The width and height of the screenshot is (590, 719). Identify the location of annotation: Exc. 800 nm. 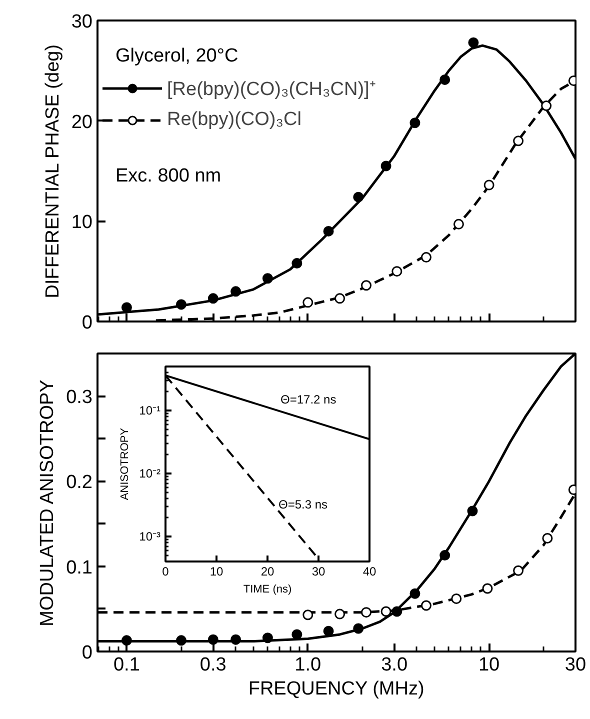
(169, 176).